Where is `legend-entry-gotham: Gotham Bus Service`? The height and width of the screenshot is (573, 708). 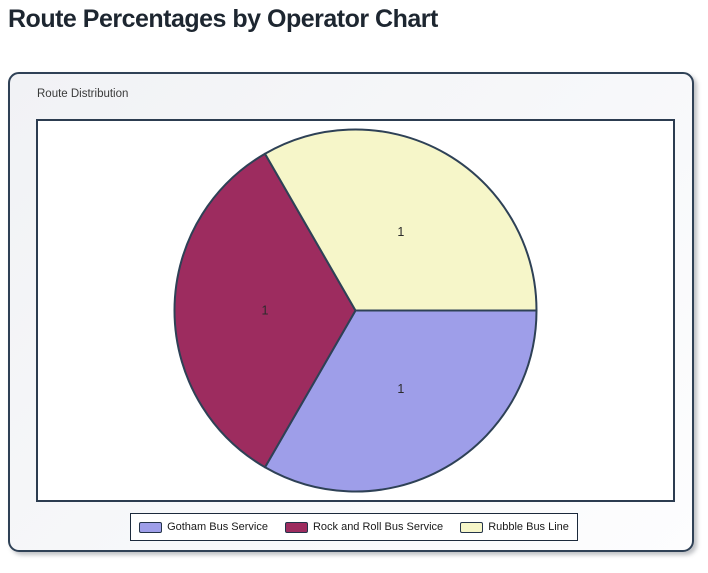
legend-entry-gotham: Gotham Bus Service is located at coordinates (203, 527).